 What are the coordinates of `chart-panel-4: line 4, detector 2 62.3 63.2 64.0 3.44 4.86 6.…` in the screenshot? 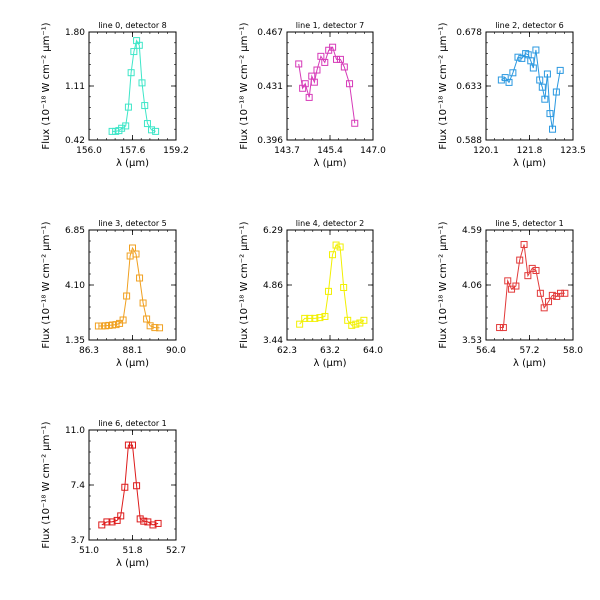 It's located at (311, 294).